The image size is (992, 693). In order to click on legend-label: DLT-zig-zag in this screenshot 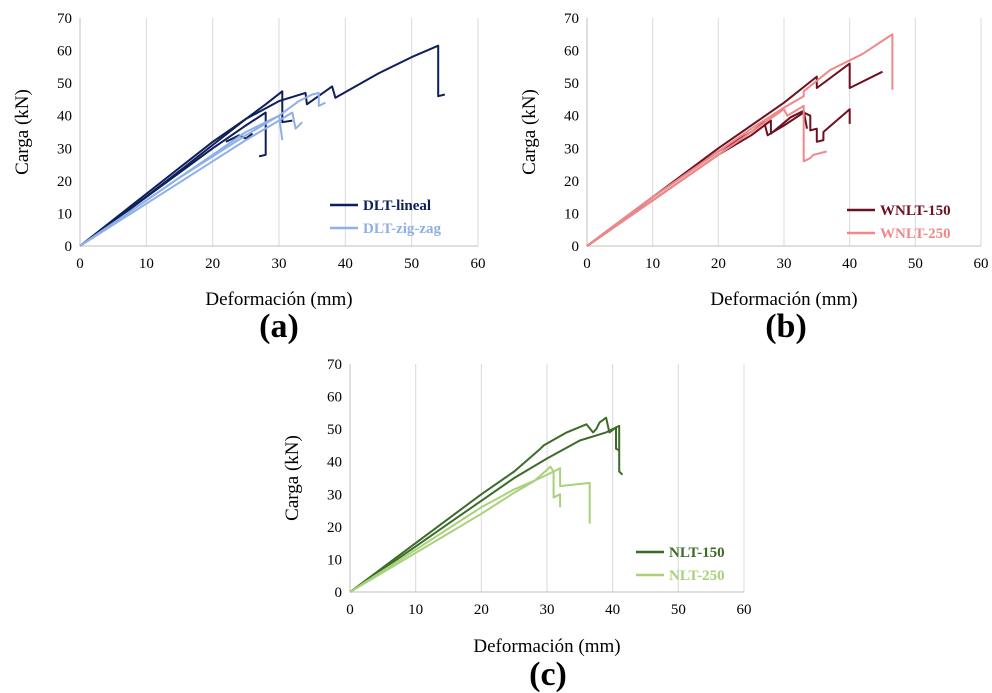, I will do `click(402, 229)`.